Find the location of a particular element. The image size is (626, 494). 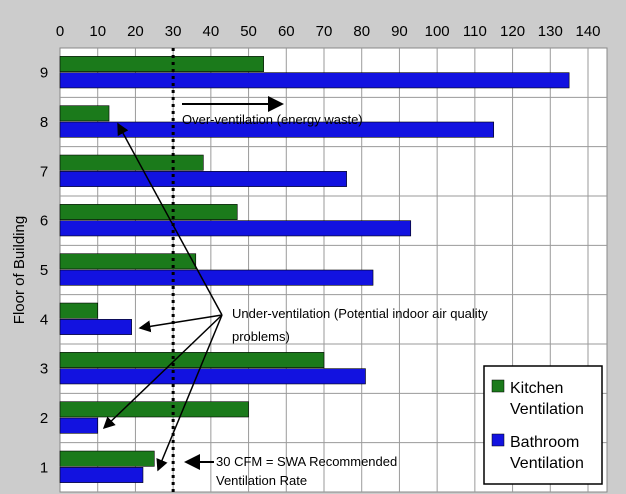

y-tick-label: 9 is located at coordinates (44, 73).